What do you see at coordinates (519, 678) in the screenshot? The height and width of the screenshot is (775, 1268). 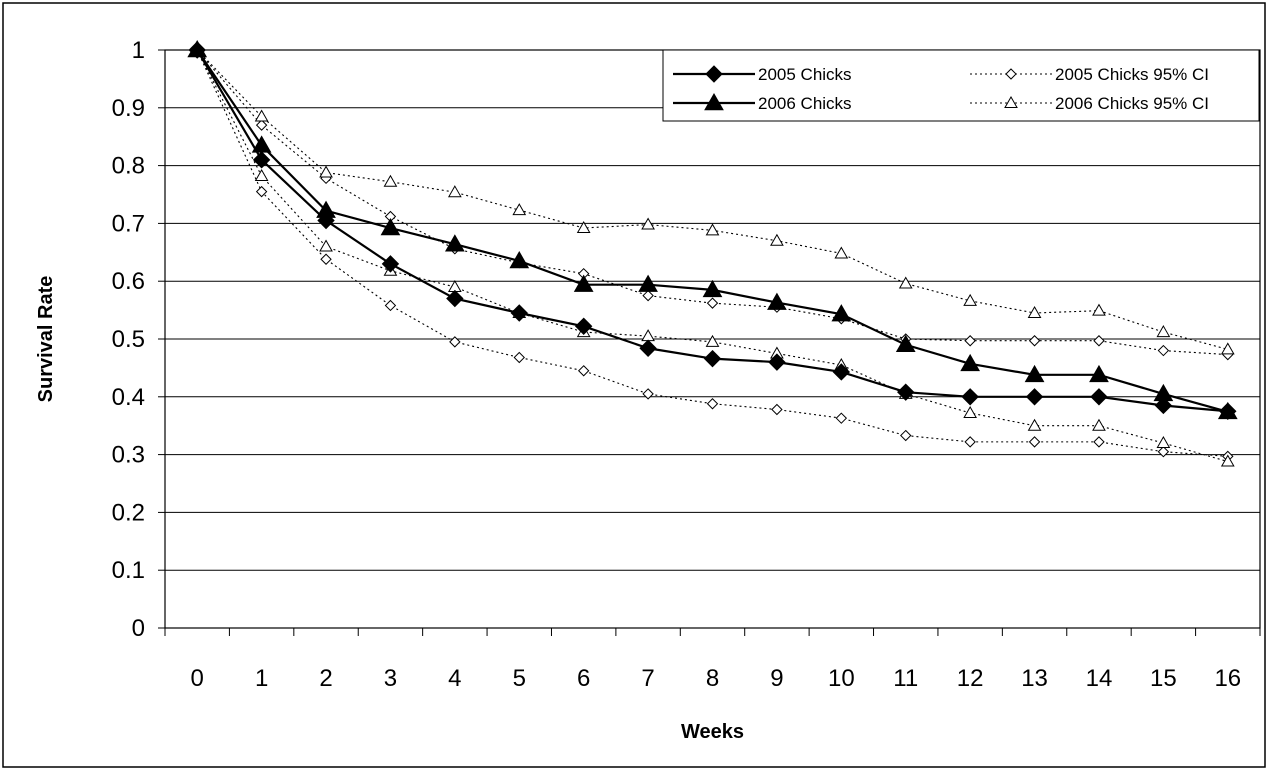 I see `x-tick-label: 5` at bounding box center [519, 678].